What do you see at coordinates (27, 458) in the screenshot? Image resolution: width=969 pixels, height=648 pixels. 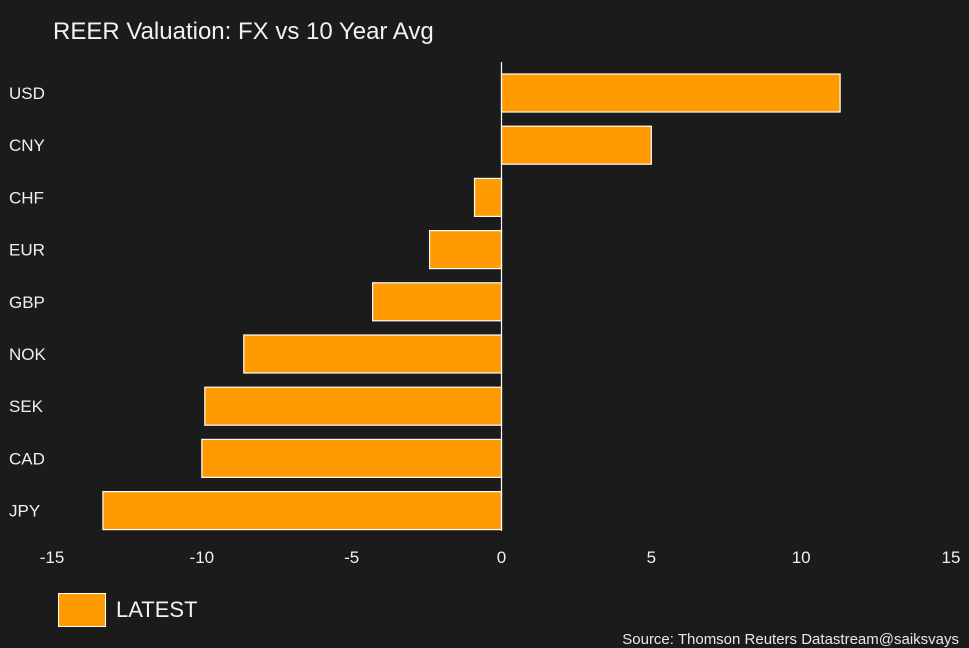 I see `category-label-cad: CAD` at bounding box center [27, 458].